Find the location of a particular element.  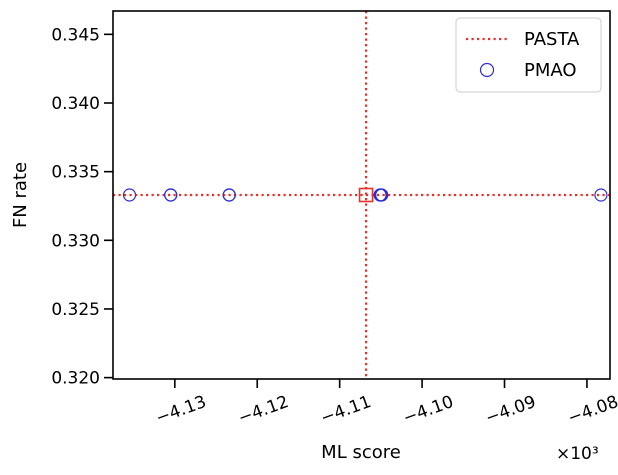

legend: PASTA PMAO is located at coordinates (528, 55).